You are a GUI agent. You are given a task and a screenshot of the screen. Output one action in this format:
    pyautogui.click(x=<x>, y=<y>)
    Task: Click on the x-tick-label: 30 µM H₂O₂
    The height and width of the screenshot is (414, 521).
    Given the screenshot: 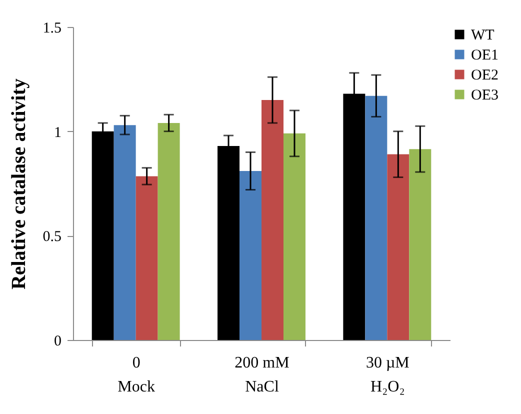 What is the action you would take?
    pyautogui.click(x=388, y=375)
    